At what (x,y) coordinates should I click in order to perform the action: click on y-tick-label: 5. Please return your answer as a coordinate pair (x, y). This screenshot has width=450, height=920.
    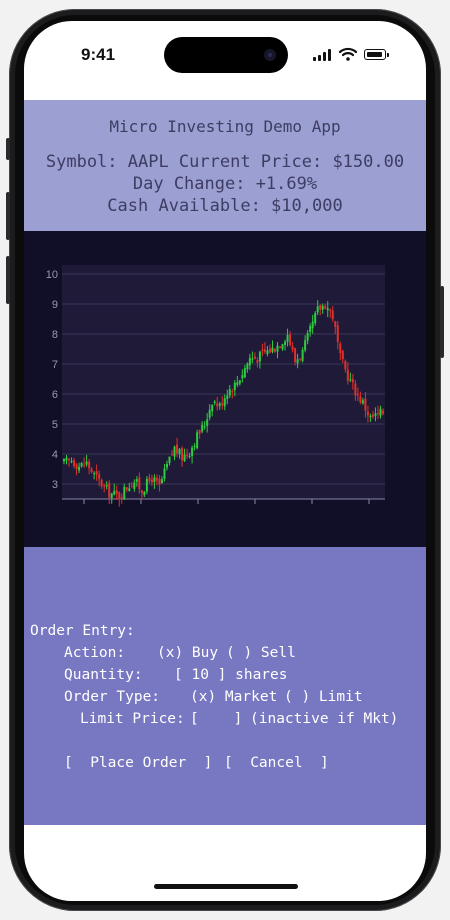
    Looking at the image, I should click on (55, 425).